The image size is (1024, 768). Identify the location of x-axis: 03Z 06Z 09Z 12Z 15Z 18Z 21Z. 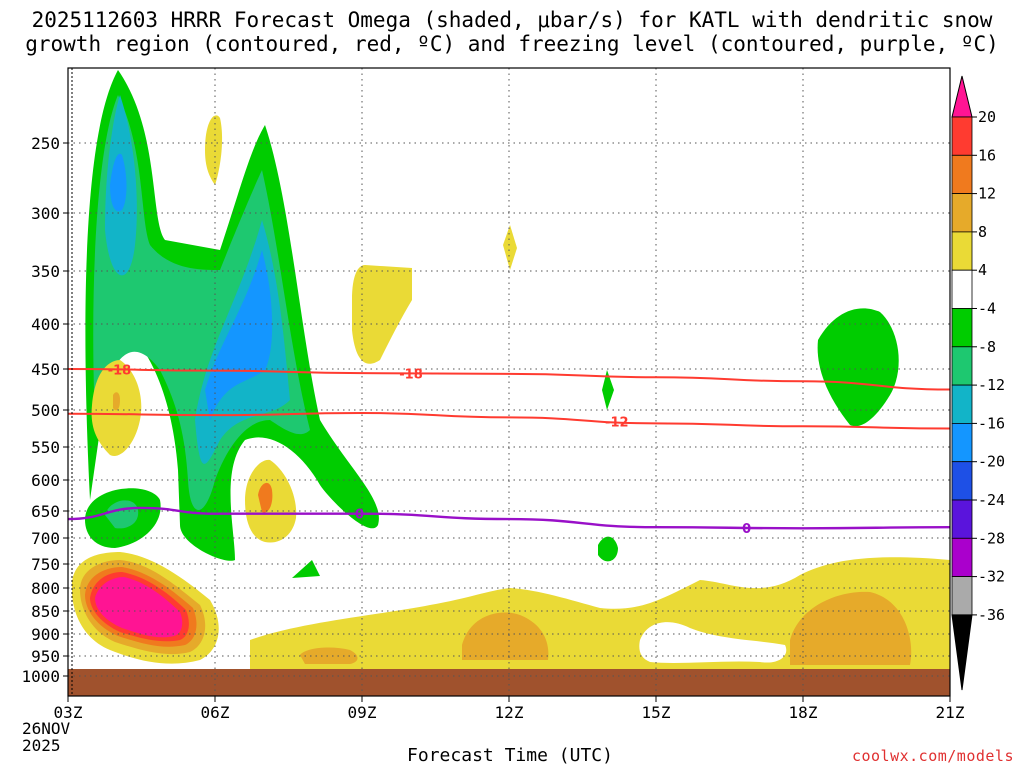
(509, 709).